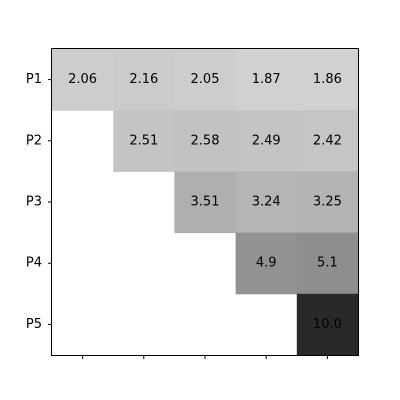 The height and width of the screenshot is (400, 400). What do you see at coordinates (34, 263) in the screenshot?
I see `y-tick-label: P4` at bounding box center [34, 263].